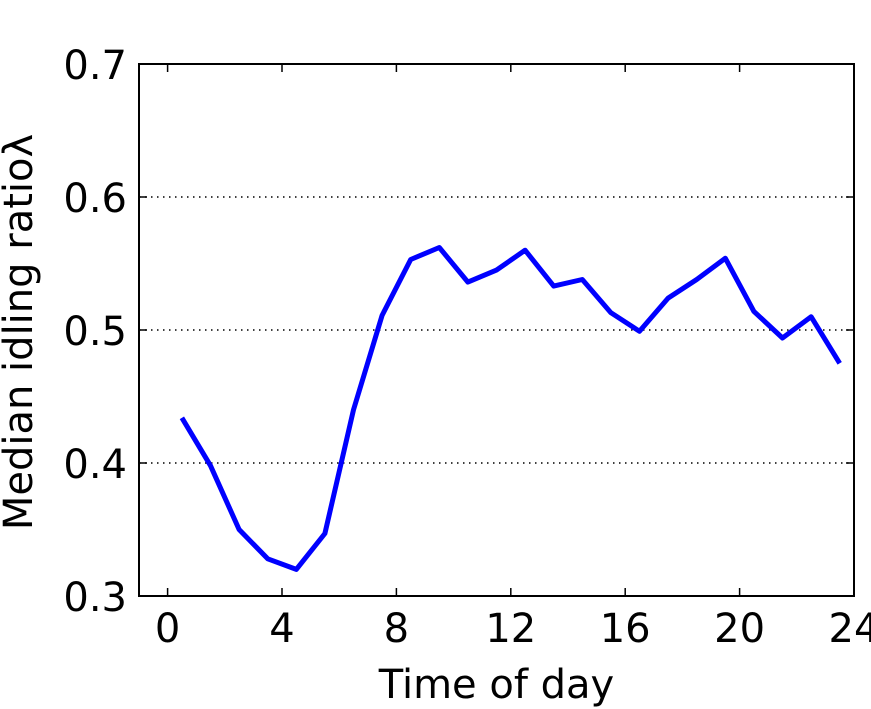  Describe the element at coordinates (95, 465) in the screenshot. I see `y-tick-label: 0.4` at that location.